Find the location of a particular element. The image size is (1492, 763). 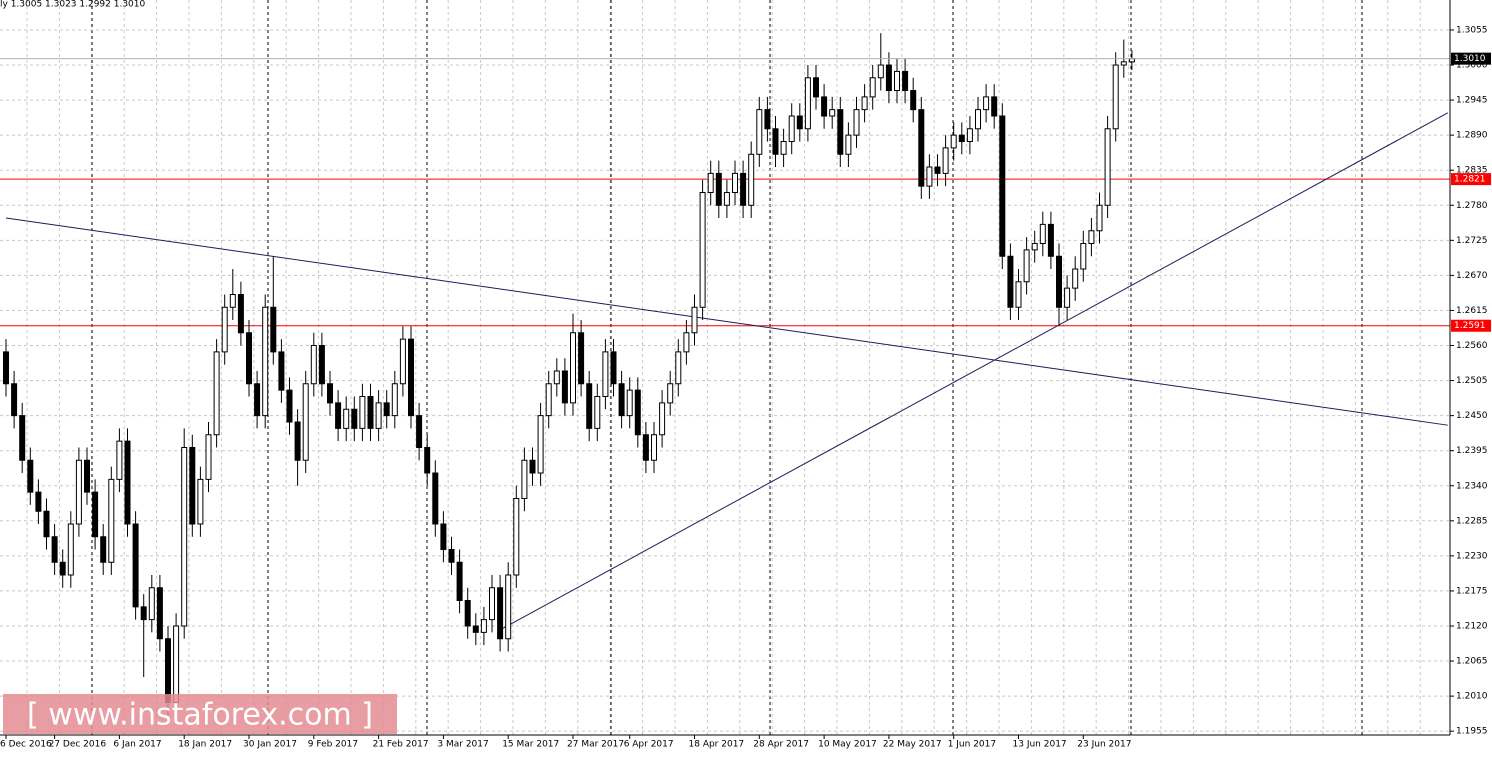

x-tick-label: 10 May 2017 is located at coordinates (847, 745).